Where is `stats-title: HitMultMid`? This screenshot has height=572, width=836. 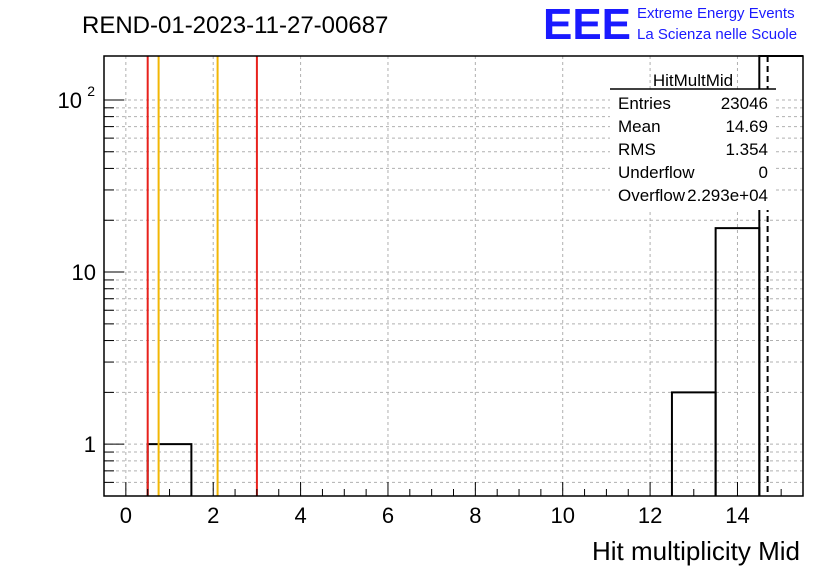 stats-title: HitMultMid is located at coordinates (693, 80).